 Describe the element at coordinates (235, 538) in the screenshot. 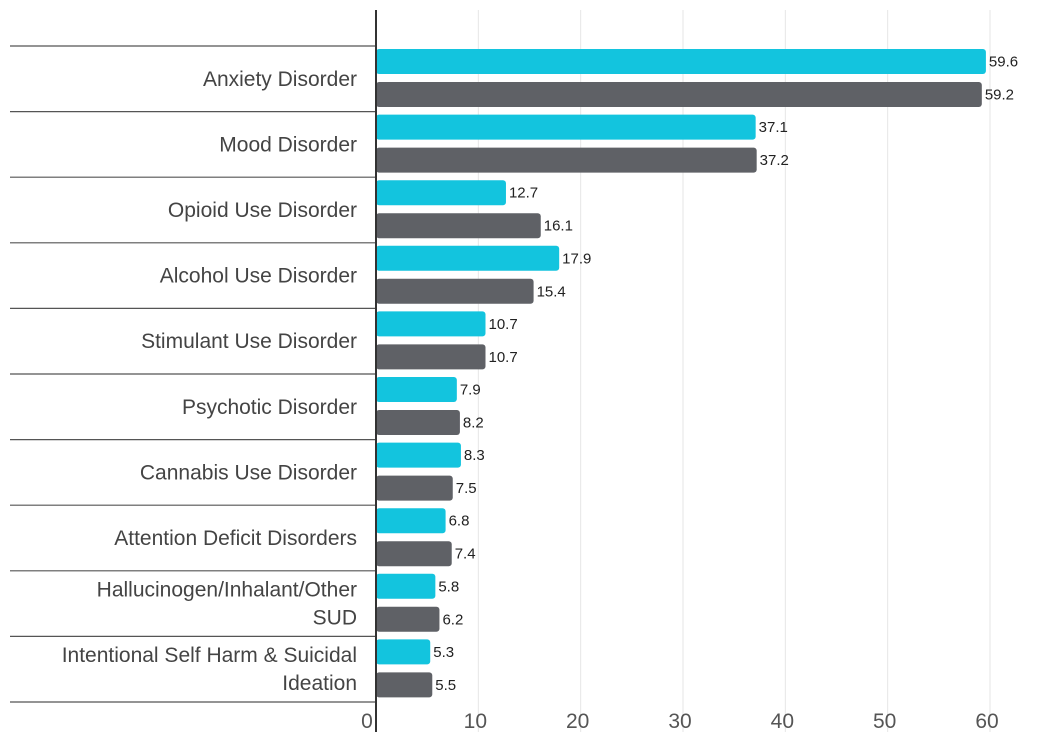

I see `category-label: Attention Deficit Disorders` at that location.